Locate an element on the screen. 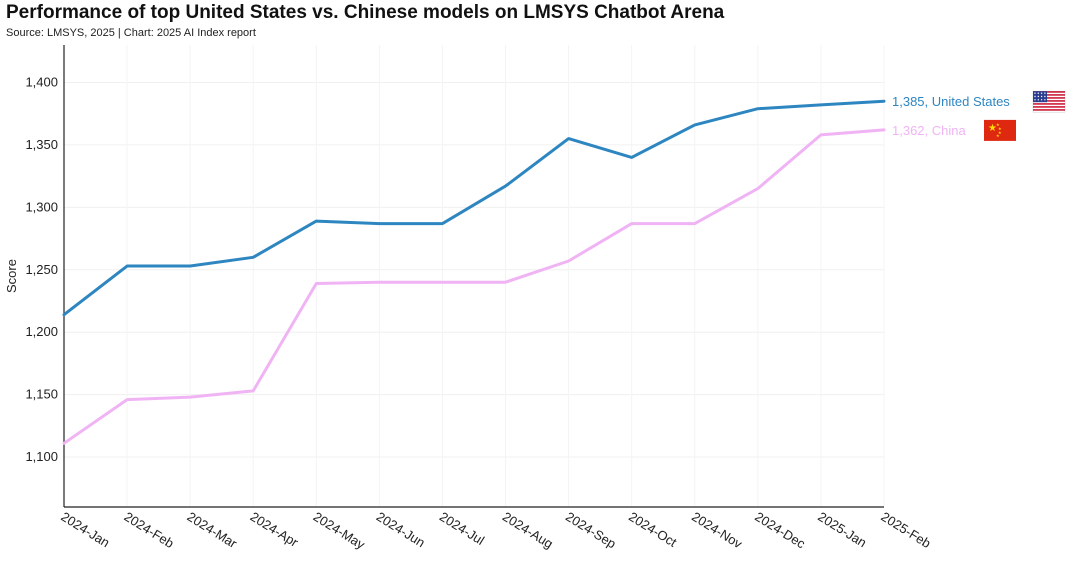 The height and width of the screenshot is (576, 1080). x-tick-label: 2024-Apr is located at coordinates (275, 529).